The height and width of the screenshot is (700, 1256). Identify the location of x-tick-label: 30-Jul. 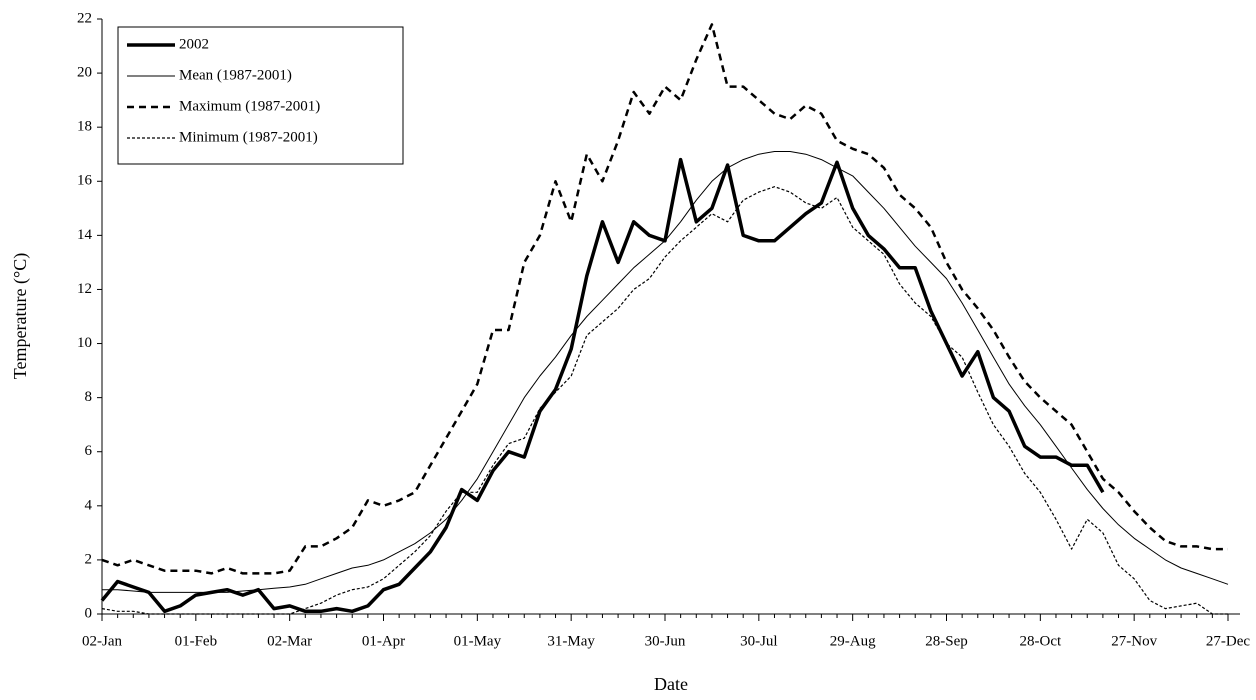
(759, 641).